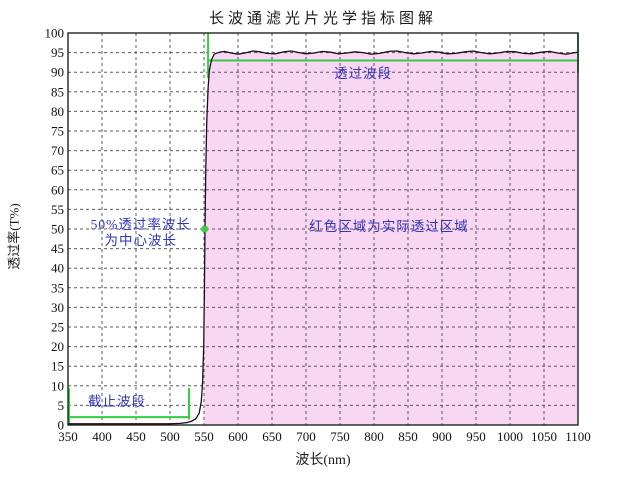 The width and height of the screenshot is (630, 485). What do you see at coordinates (389, 227) in the screenshot?
I see `red-region-label: 红色区域为实际透过区域` at bounding box center [389, 227].